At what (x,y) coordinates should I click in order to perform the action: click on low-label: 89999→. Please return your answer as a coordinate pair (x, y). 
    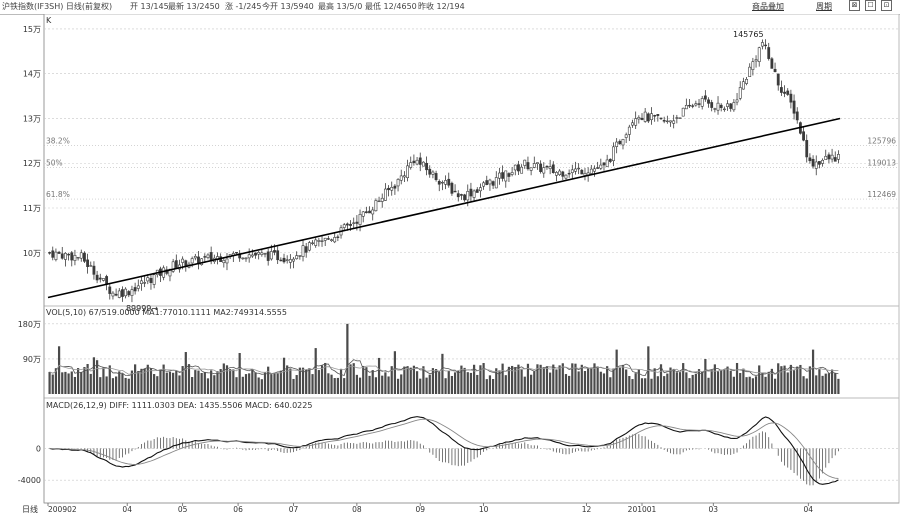
    Looking at the image, I should click on (142, 308).